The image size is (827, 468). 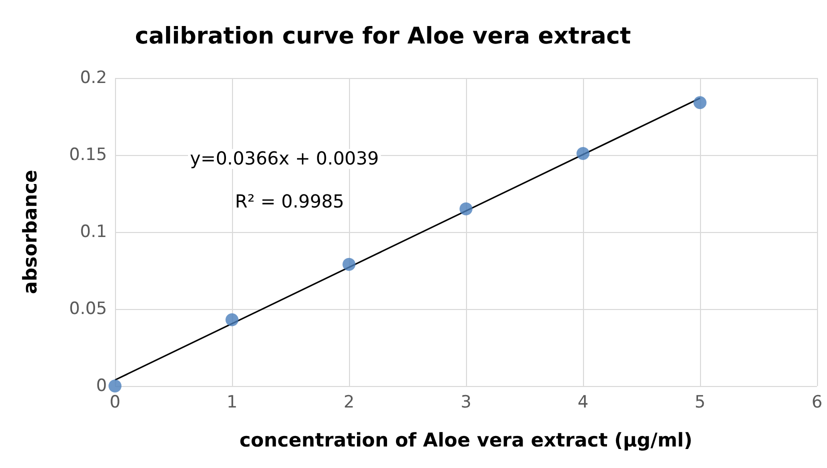 What do you see at coordinates (232, 402) in the screenshot?
I see `x-tick-label: 1` at bounding box center [232, 402].